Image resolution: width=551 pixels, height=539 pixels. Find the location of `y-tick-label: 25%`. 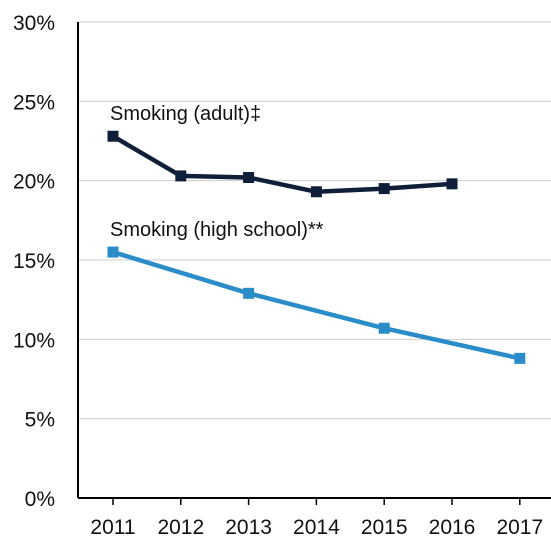

y-tick-label: 25% is located at coordinates (34, 102).